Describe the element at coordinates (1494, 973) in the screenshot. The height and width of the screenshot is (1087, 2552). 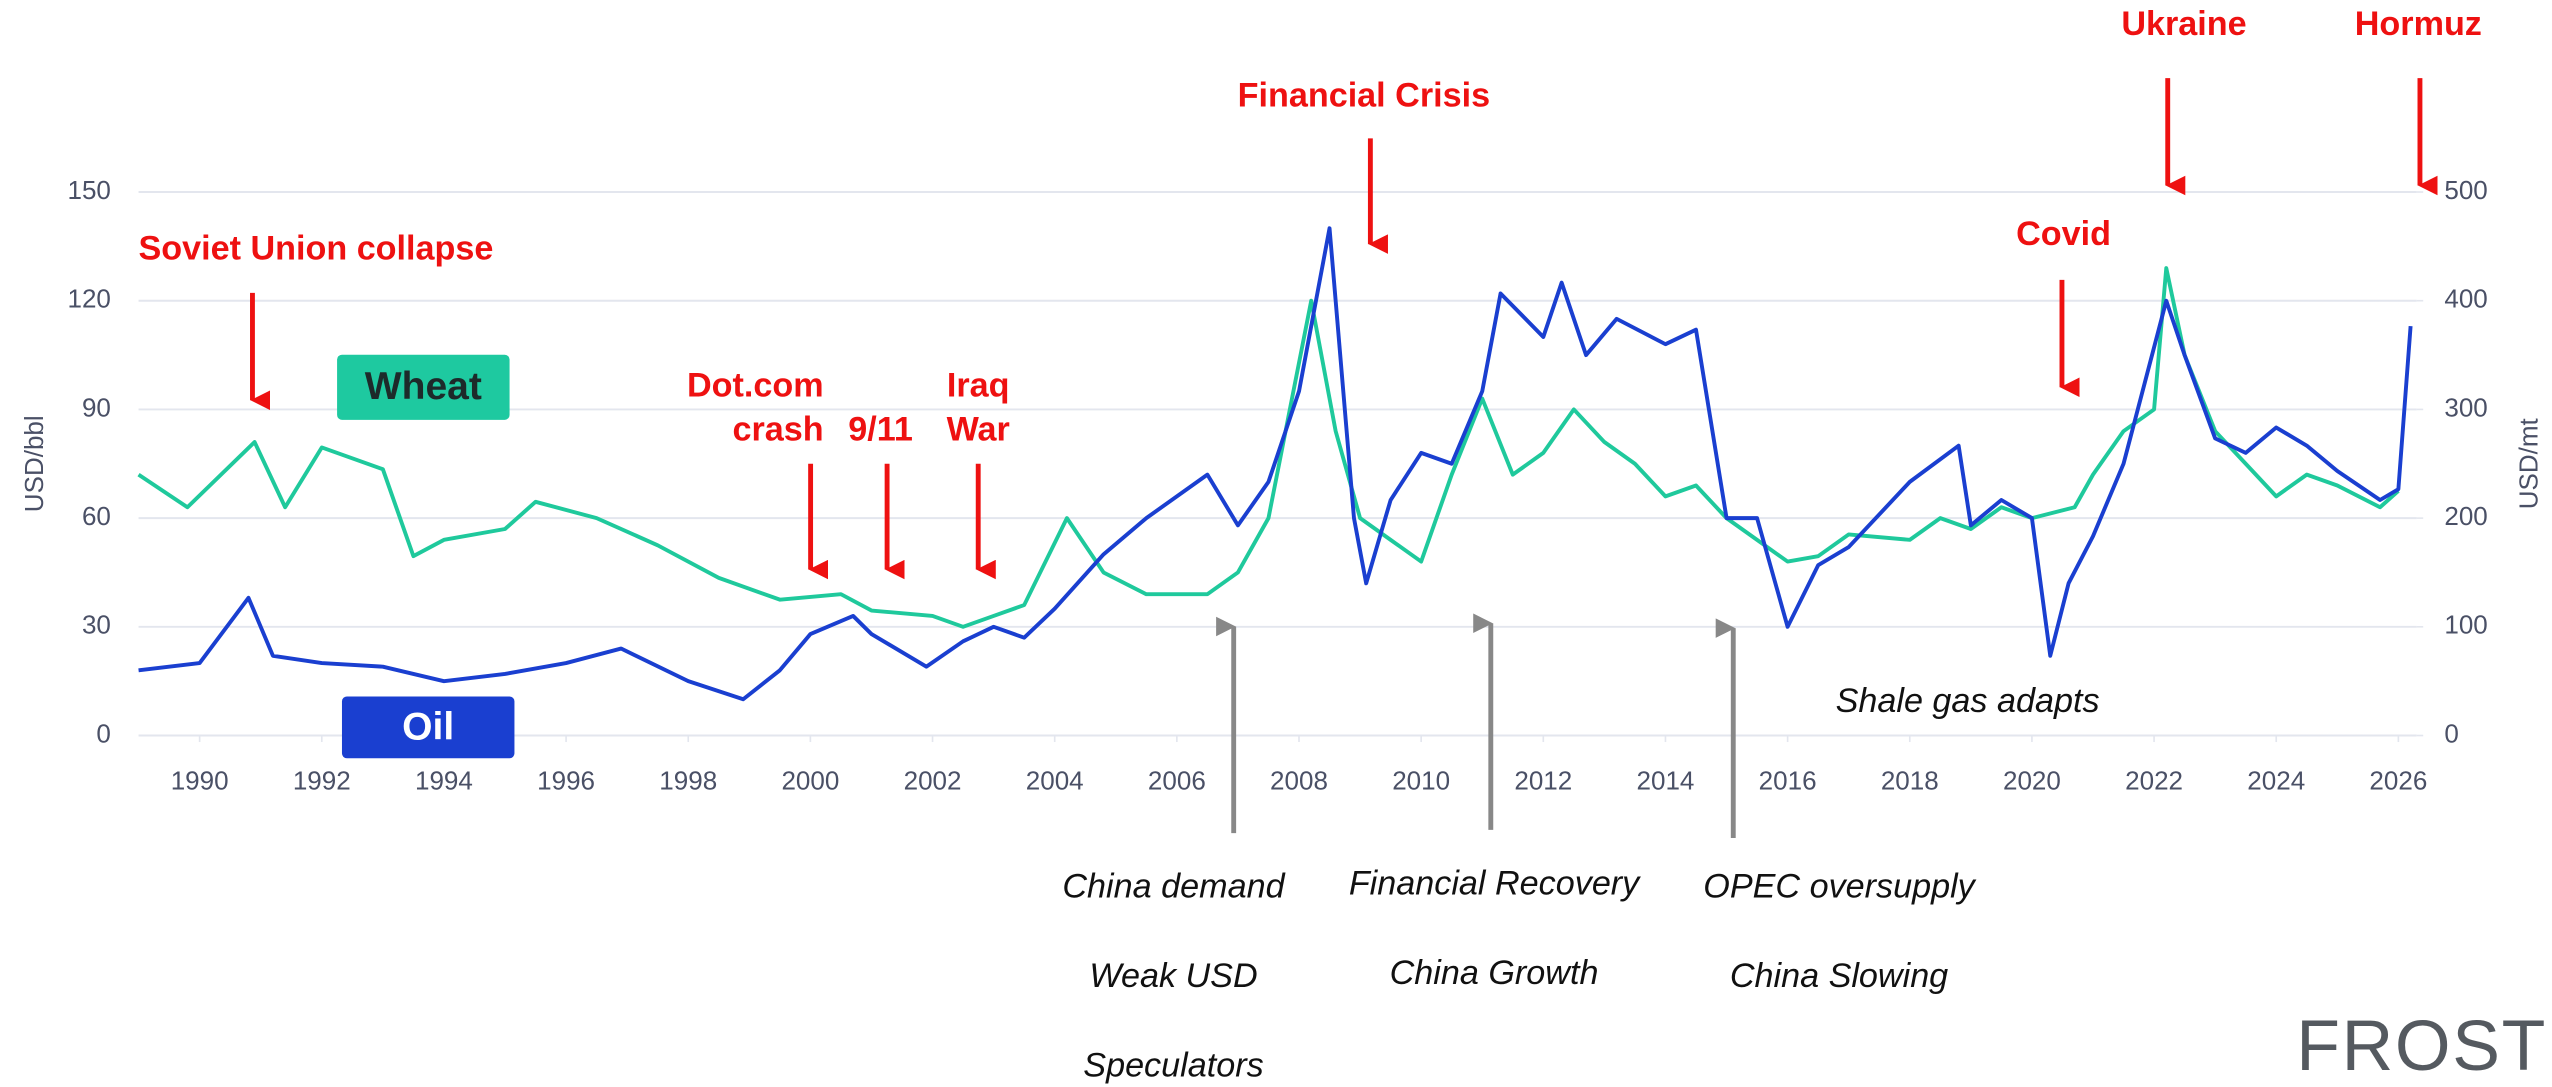
I see `annotation: China Growth` at that location.